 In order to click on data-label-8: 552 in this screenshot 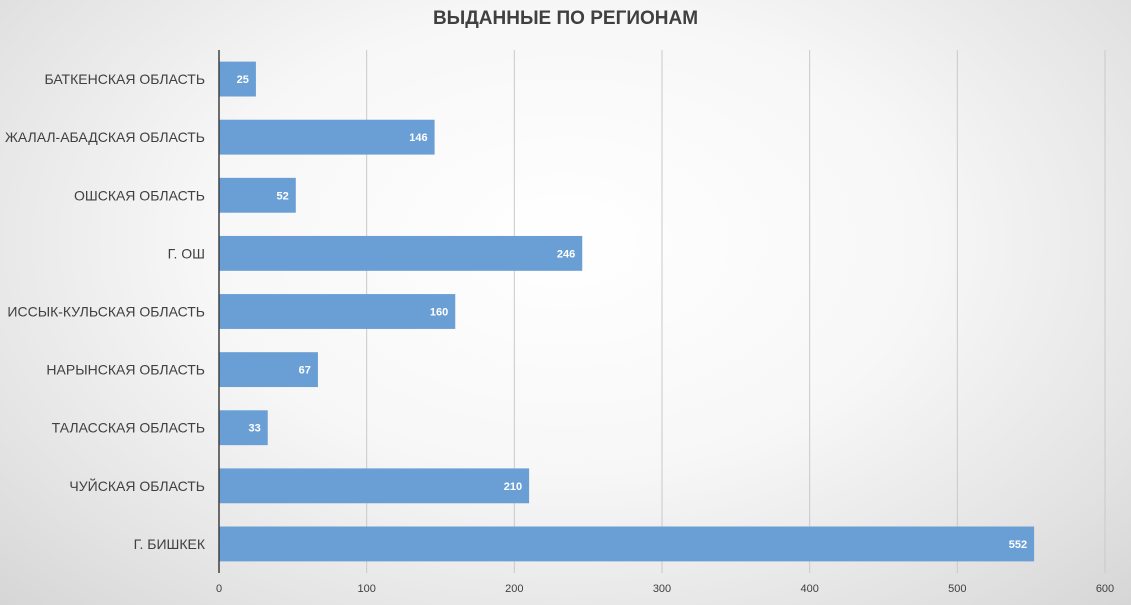, I will do `click(1018, 545)`.